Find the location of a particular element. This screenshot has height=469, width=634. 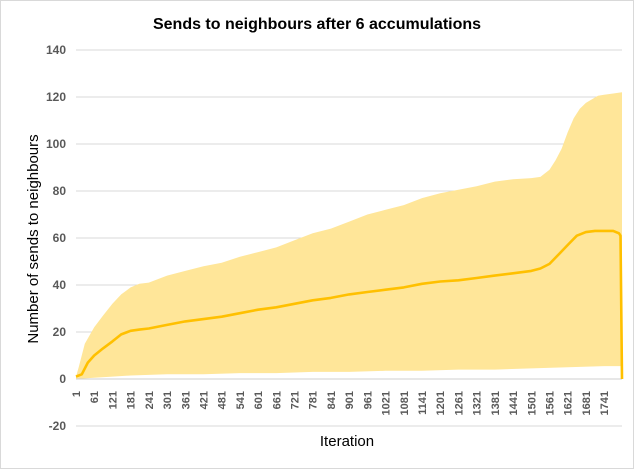

x-tick-label: 1501 is located at coordinates (532, 403).